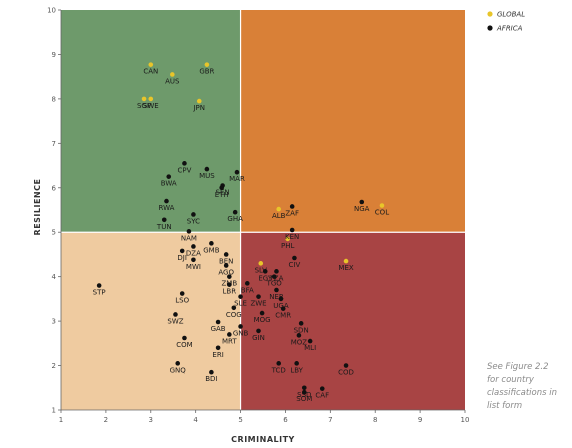 The image size is (572, 448). What do you see at coordinates (218, 322) in the screenshot?
I see `point-gab` at bounding box center [218, 322].